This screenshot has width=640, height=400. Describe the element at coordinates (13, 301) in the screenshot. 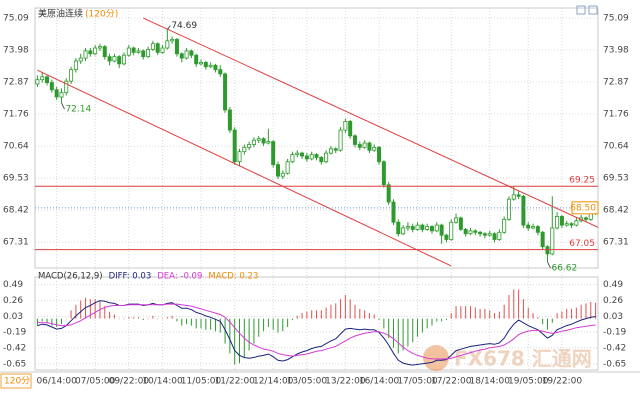

I see `y-tick-label: 0.26` at that location.